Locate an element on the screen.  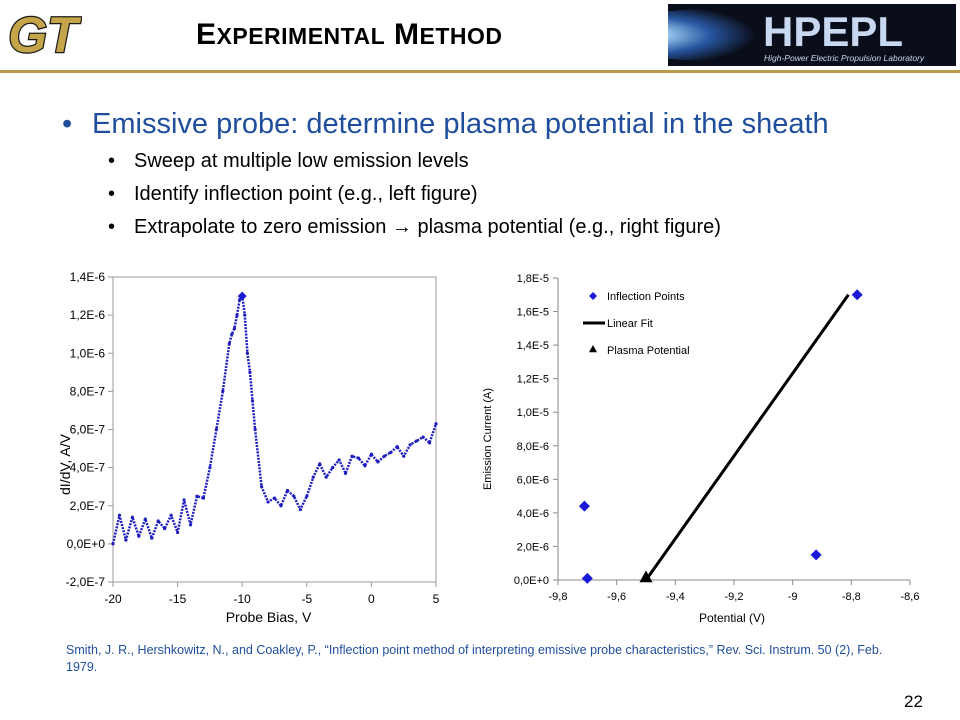
plot-area-frame is located at coordinates (274, 429).